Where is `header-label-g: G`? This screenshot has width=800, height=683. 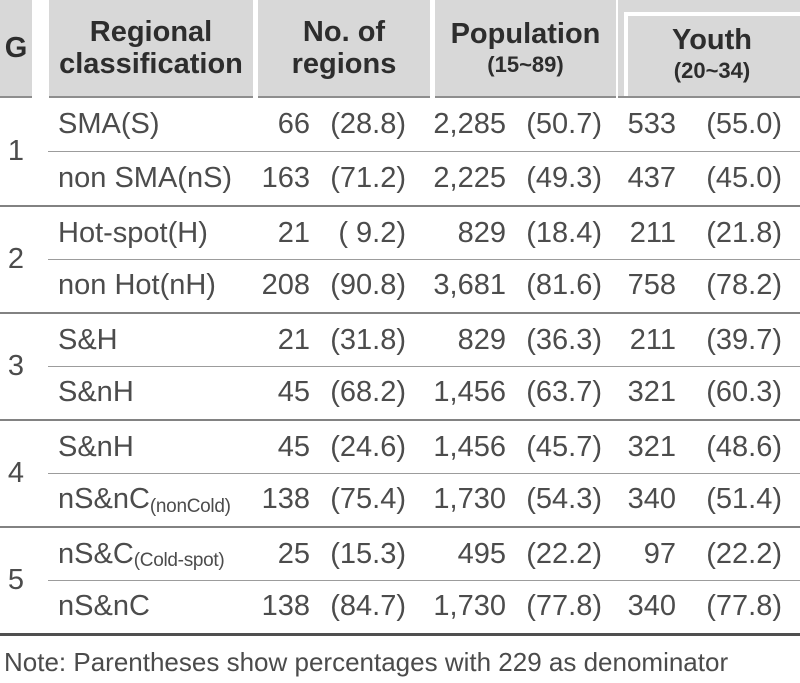 header-label-g: G is located at coordinates (16, 47).